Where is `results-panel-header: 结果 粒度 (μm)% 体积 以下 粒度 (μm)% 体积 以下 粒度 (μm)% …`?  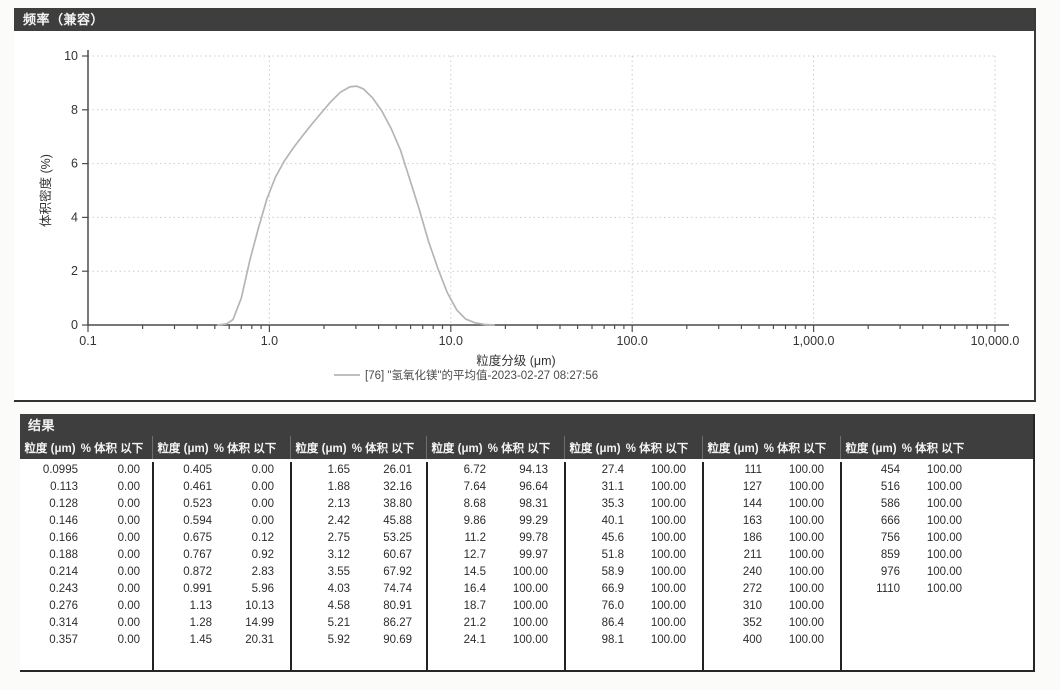 results-panel-header: 结果 粒度 (μm)% 体积 以下 粒度 (μm)% 体积 以下 粒度 (μm)% … is located at coordinates (526, 436).